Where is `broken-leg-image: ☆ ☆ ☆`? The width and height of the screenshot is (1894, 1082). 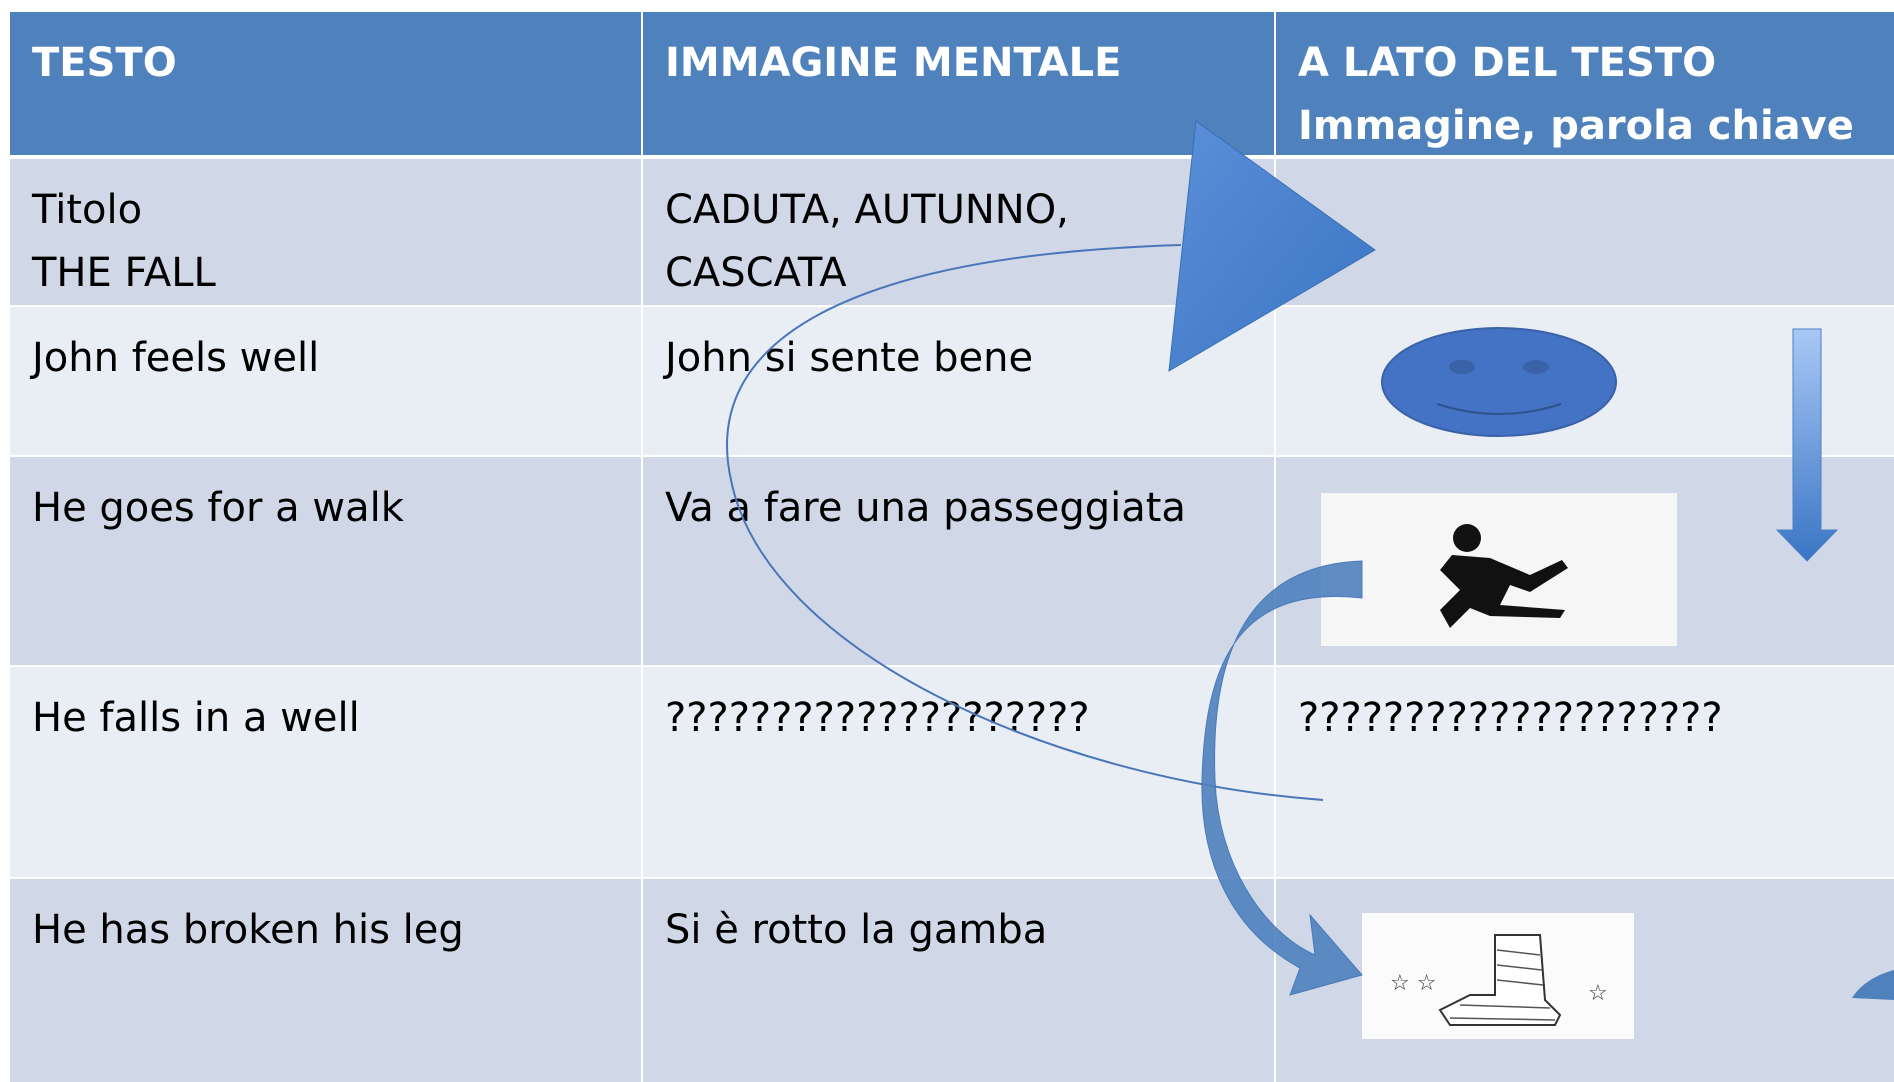
broken-leg-image: ☆ ☆ ☆ is located at coordinates (1498, 976).